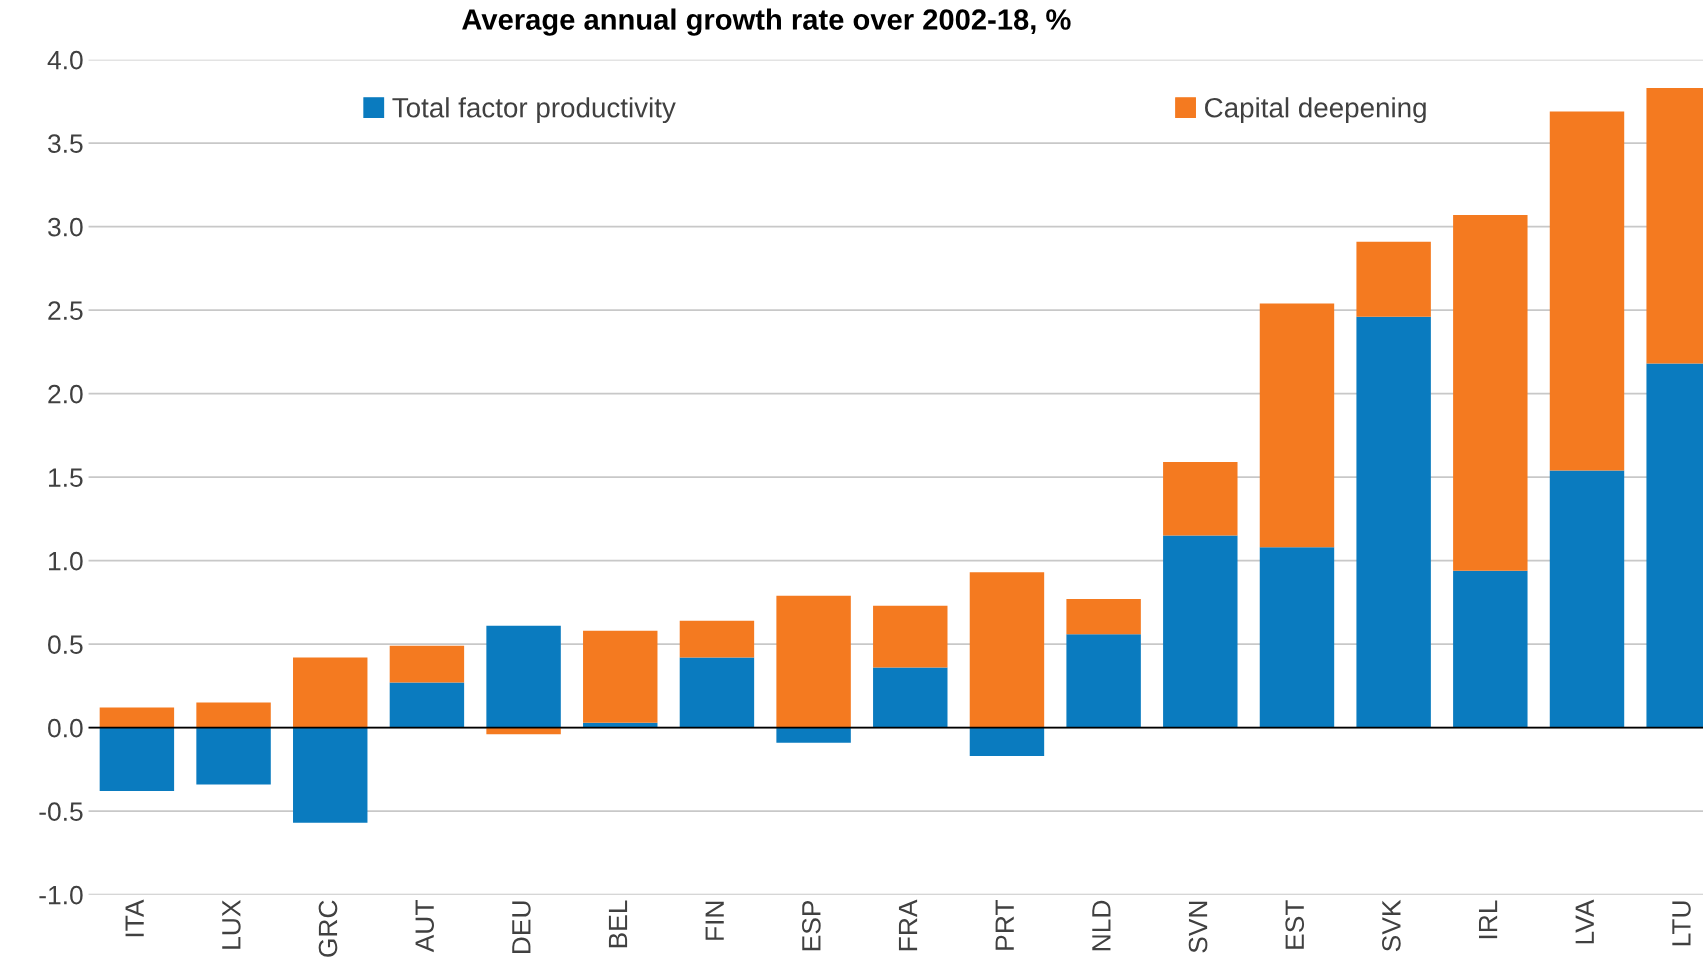 This screenshot has width=1703, height=962. What do you see at coordinates (66, 561) in the screenshot?
I see `y-tick-label: 1.0` at bounding box center [66, 561].